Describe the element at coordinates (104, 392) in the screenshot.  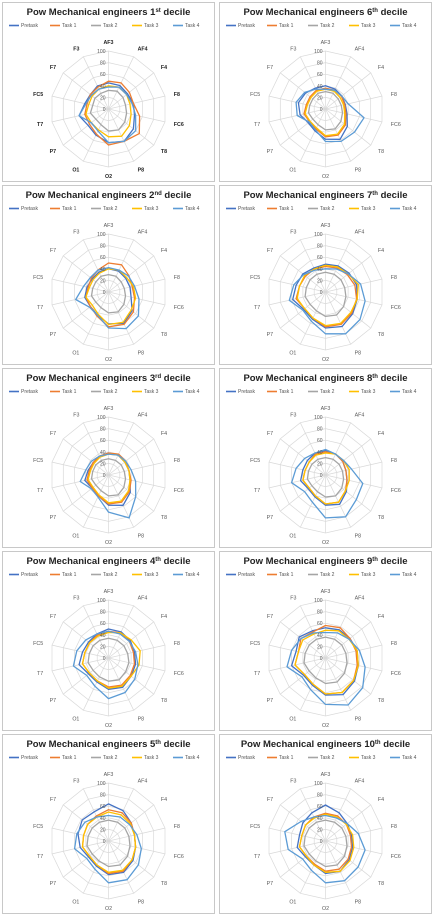
I see `legend-entry: Task 2` at that location.